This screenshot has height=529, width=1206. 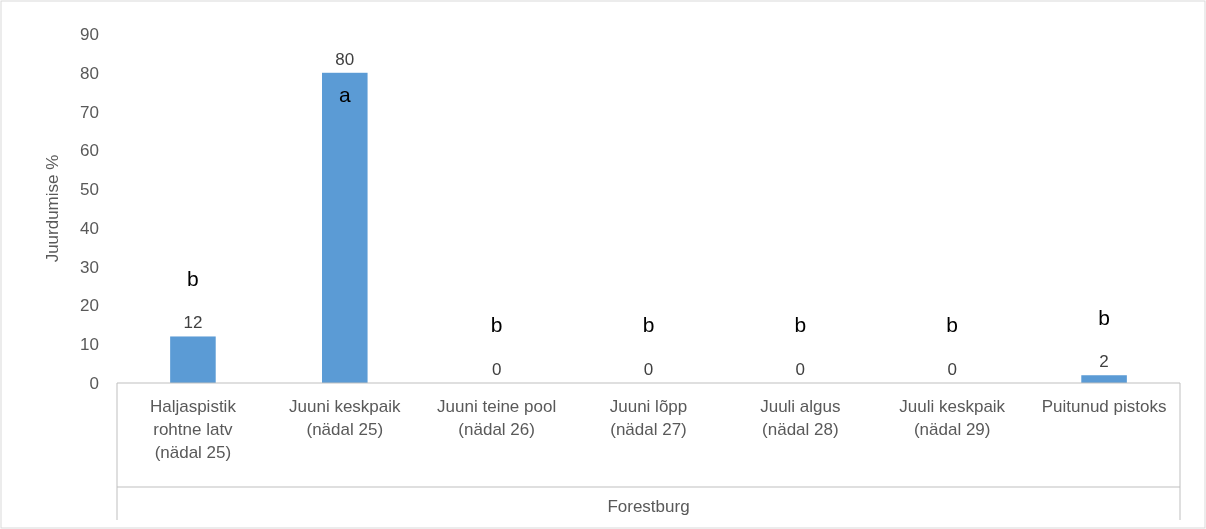 I want to click on x-tick-label: Juuni lõpp (nädal 27), so click(x=648, y=418).